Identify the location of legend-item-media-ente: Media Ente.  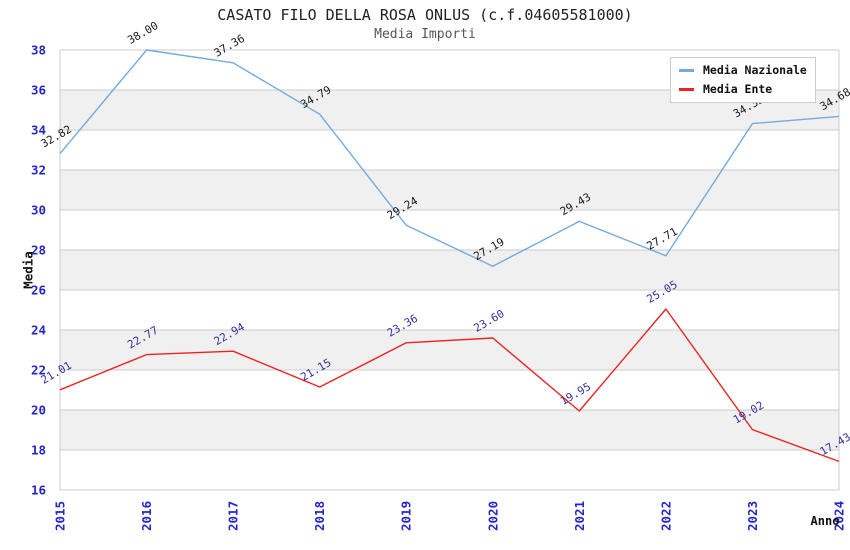
(743, 89).